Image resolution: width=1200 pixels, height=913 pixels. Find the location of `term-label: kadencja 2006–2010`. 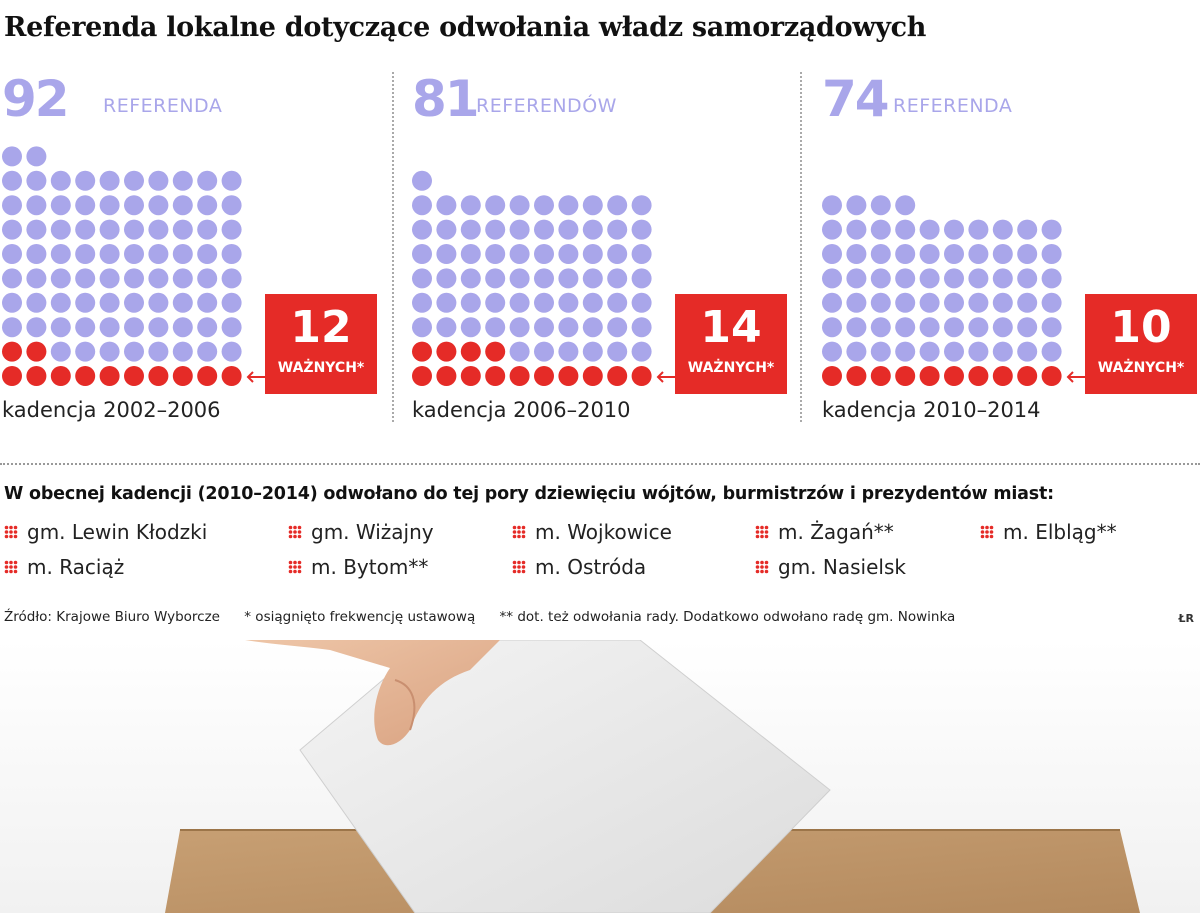

term-label: kadencja 2006–2010 is located at coordinates (521, 410).